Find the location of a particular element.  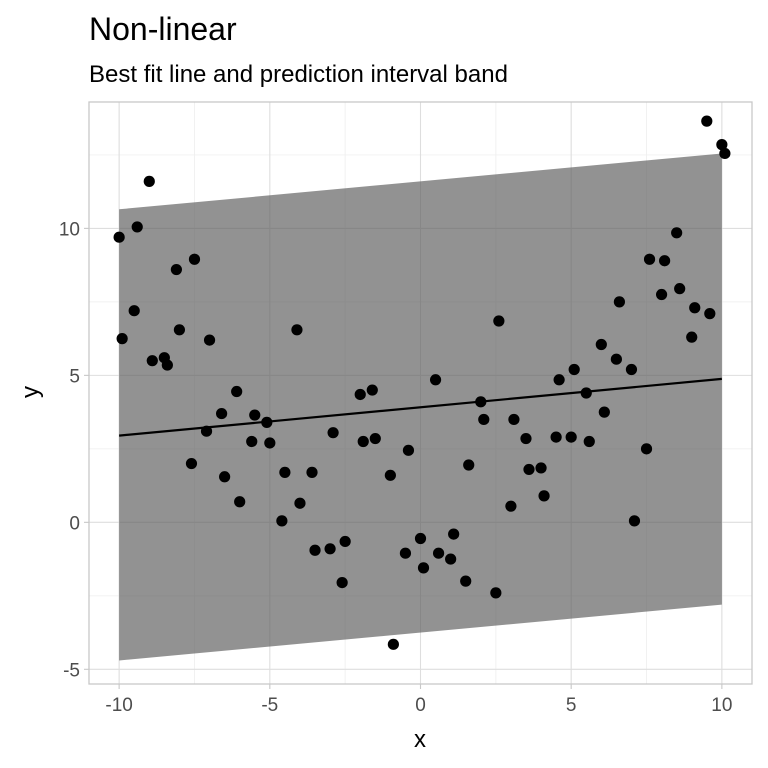

best-fit-line is located at coordinates (420, 407).